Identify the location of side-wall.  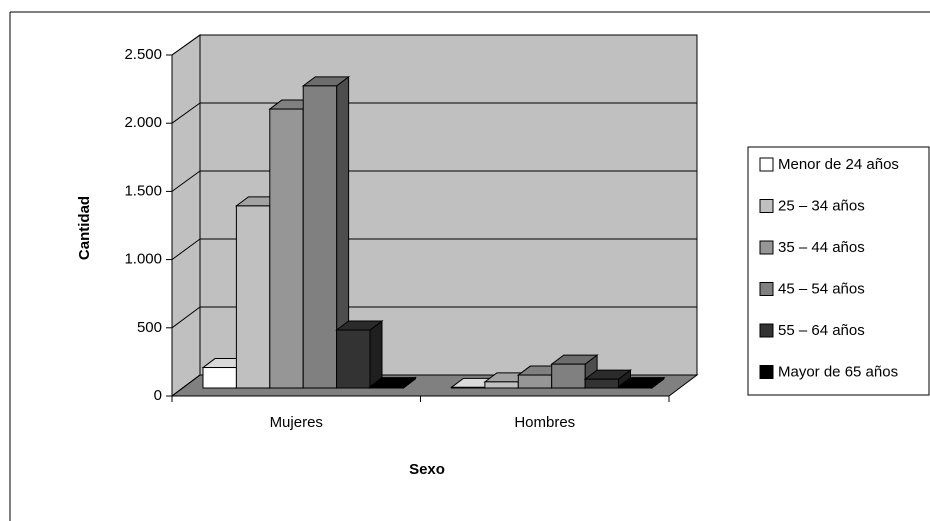
(186, 215).